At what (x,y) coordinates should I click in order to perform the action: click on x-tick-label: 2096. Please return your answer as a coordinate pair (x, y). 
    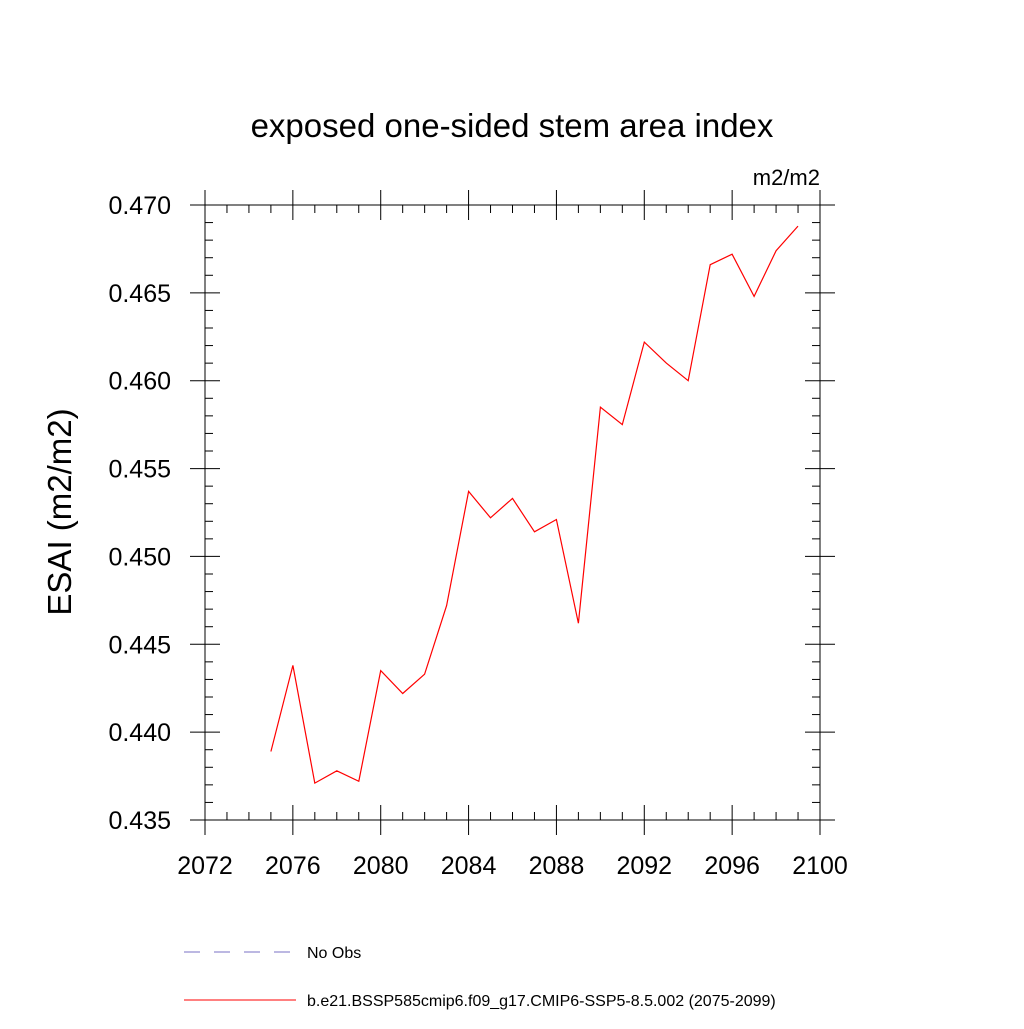
    Looking at the image, I should click on (732, 866).